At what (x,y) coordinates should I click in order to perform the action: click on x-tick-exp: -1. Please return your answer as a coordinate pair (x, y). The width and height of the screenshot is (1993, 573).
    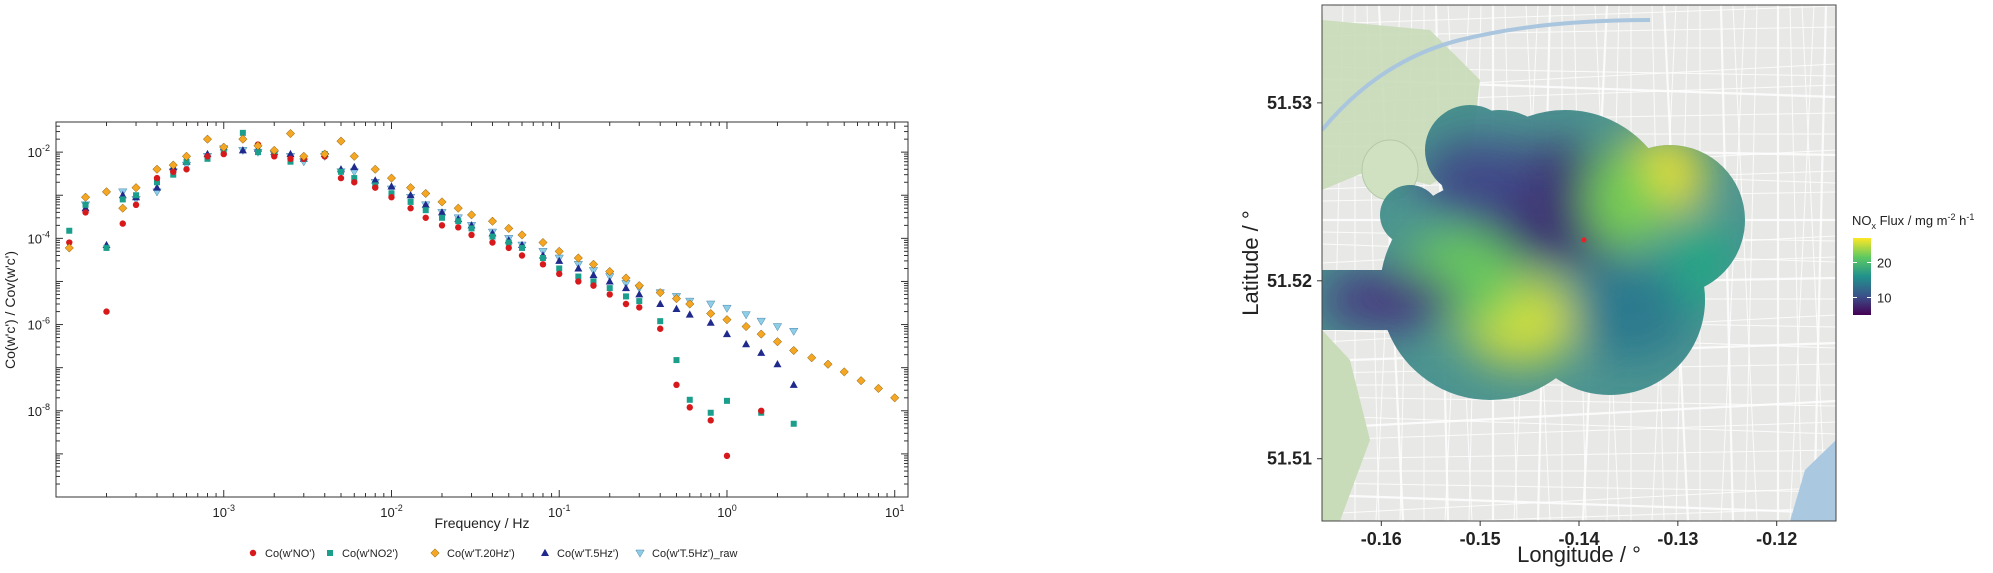
    Looking at the image, I should click on (566, 508).